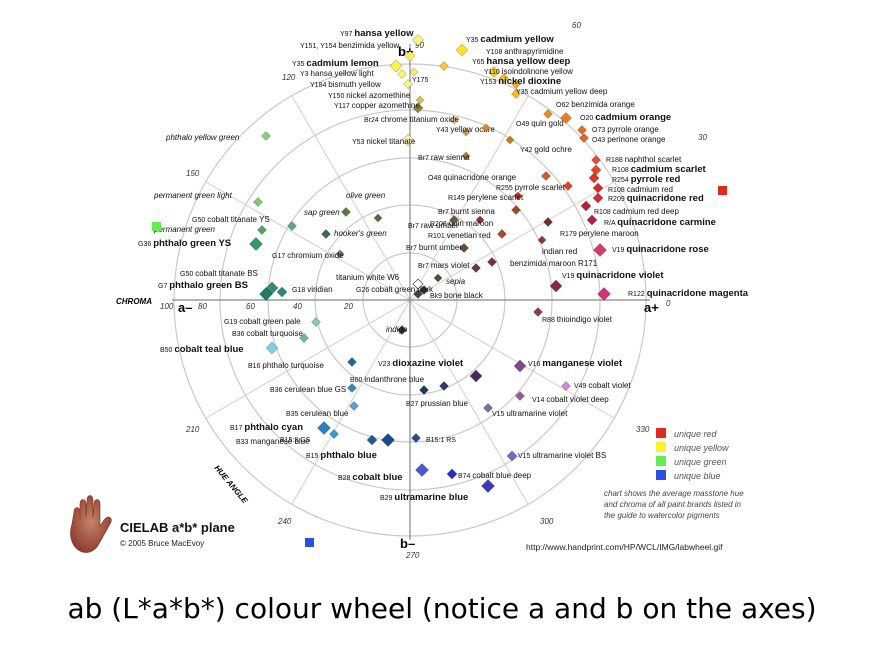 The image size is (884, 672). Describe the element at coordinates (308, 255) in the screenshot. I see `pigment-label: G17 chromium oxide` at that location.